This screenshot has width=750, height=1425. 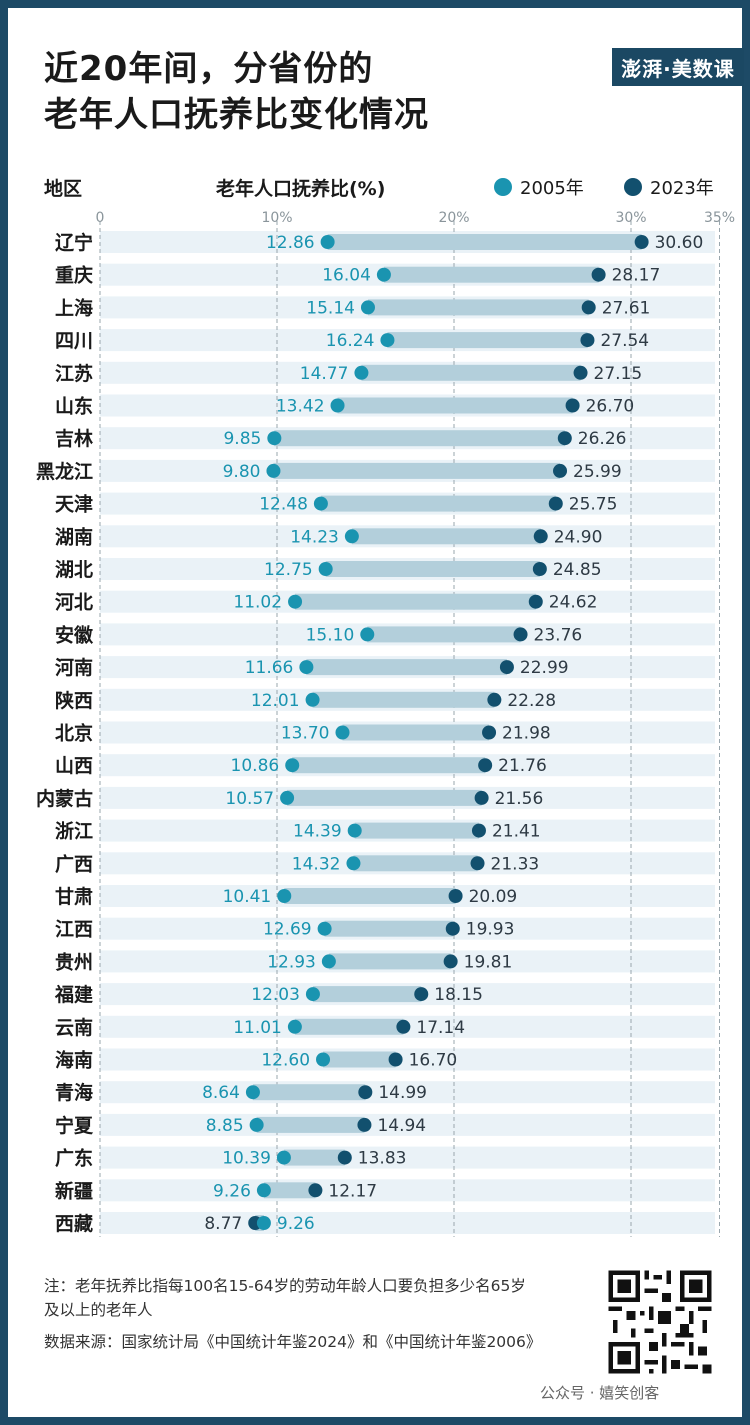 I want to click on region-label: 新疆, so click(x=74, y=1190).